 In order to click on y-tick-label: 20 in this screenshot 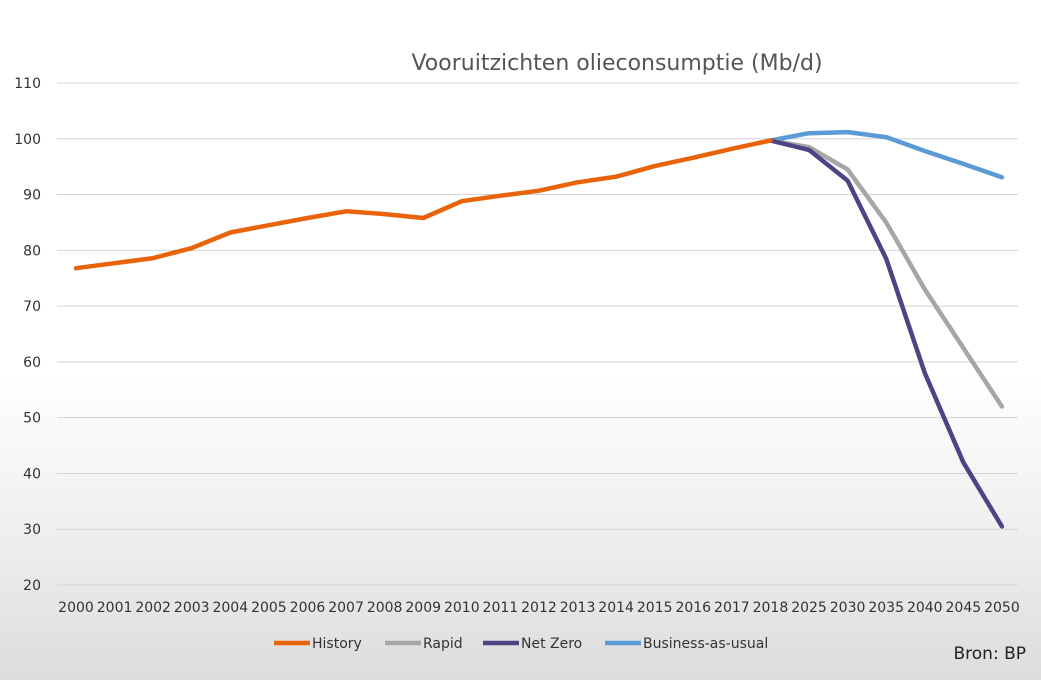, I will do `click(32, 586)`.